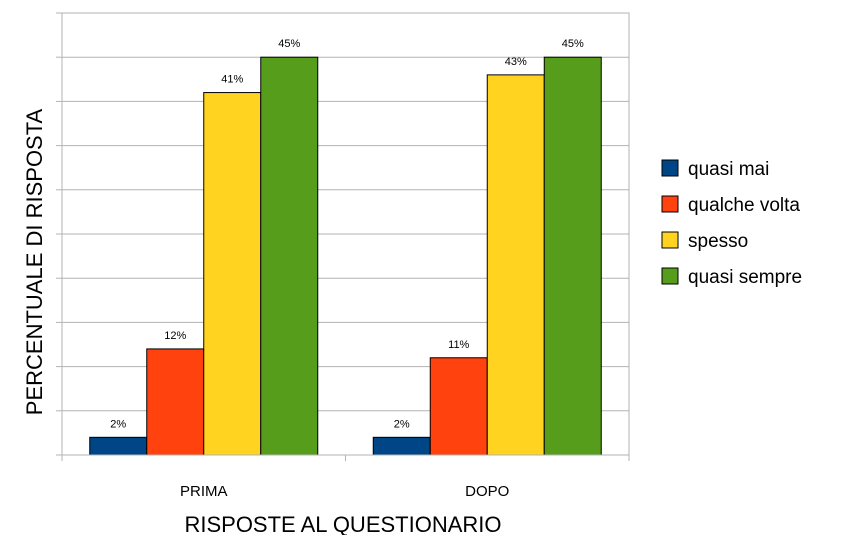 This screenshot has height=535, width=844. Describe the element at coordinates (718, 241) in the screenshot. I see `legend-label: spesso` at that location.